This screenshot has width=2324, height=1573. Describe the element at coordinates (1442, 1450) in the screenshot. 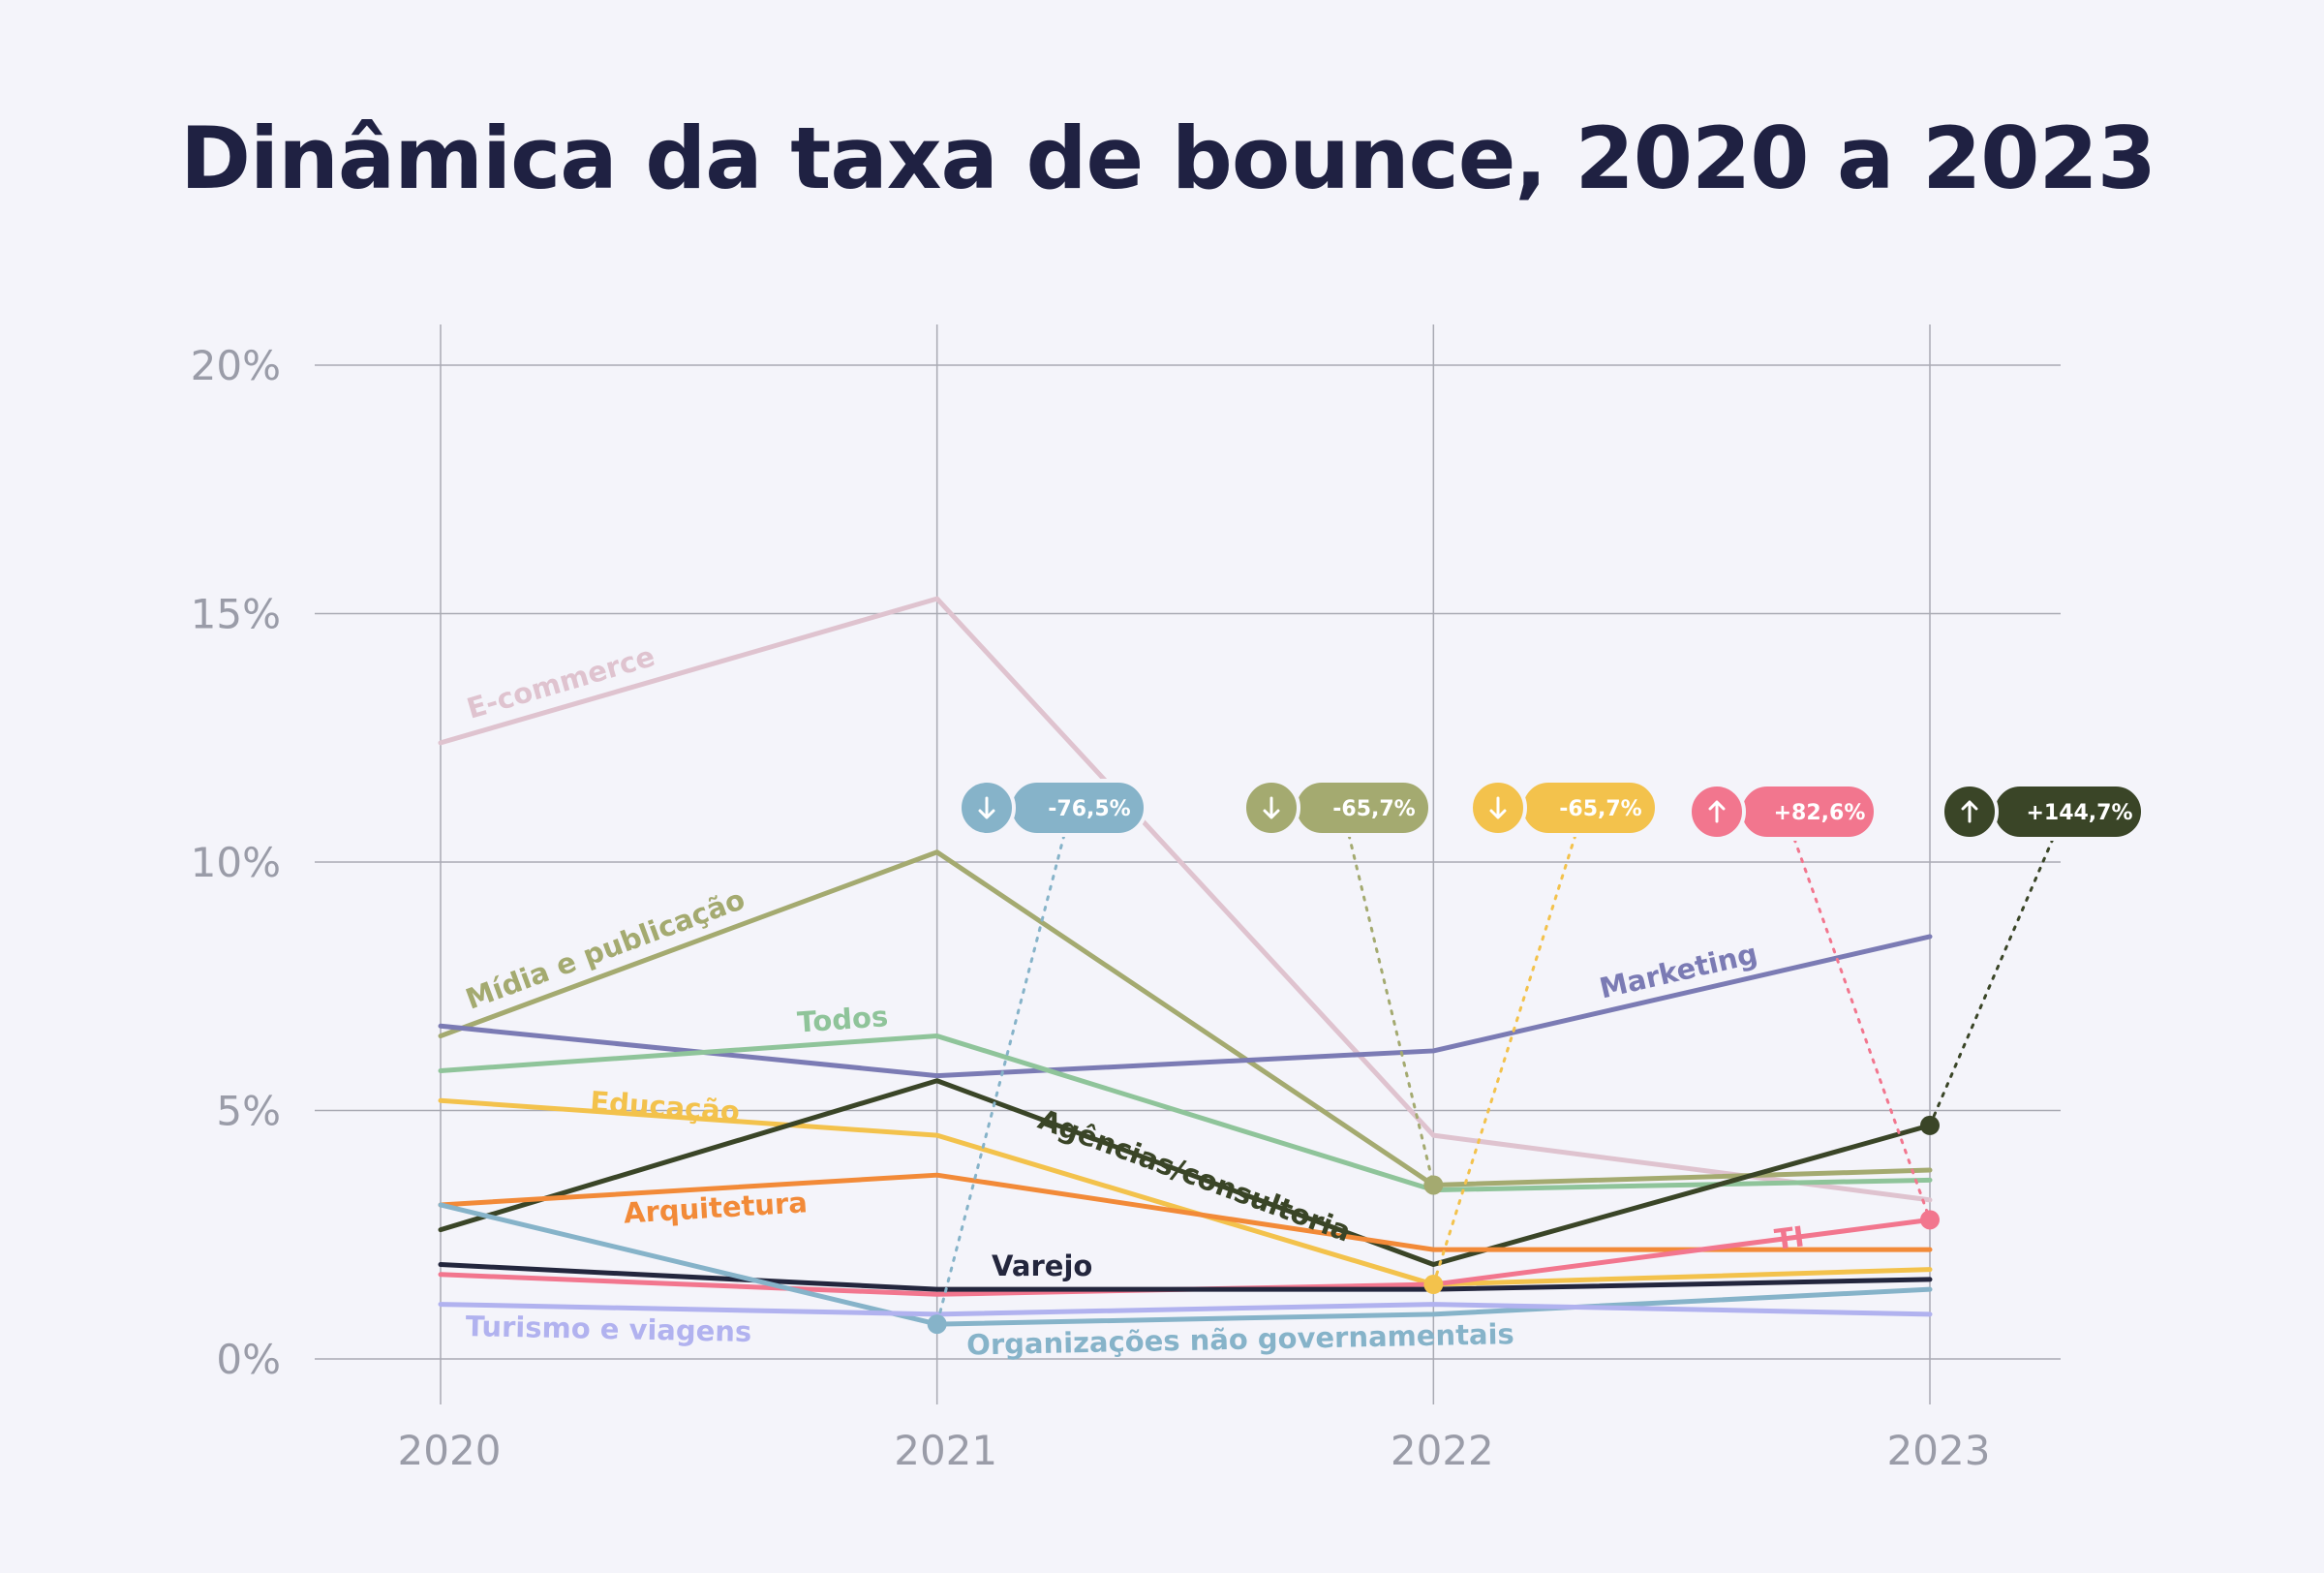

I see `x-tick-label: 2022` at that location.